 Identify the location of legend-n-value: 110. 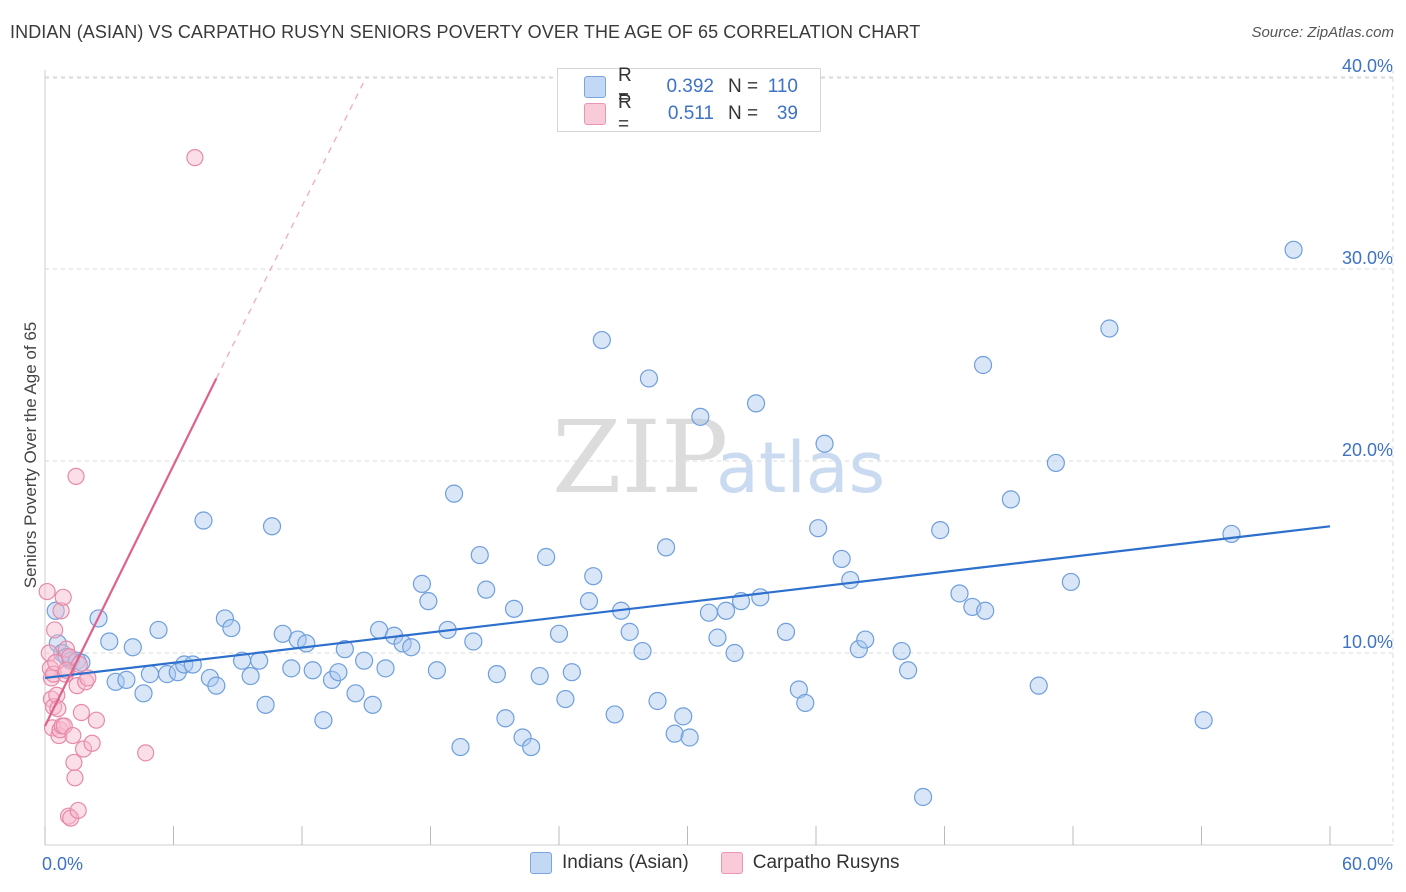
(782, 86).